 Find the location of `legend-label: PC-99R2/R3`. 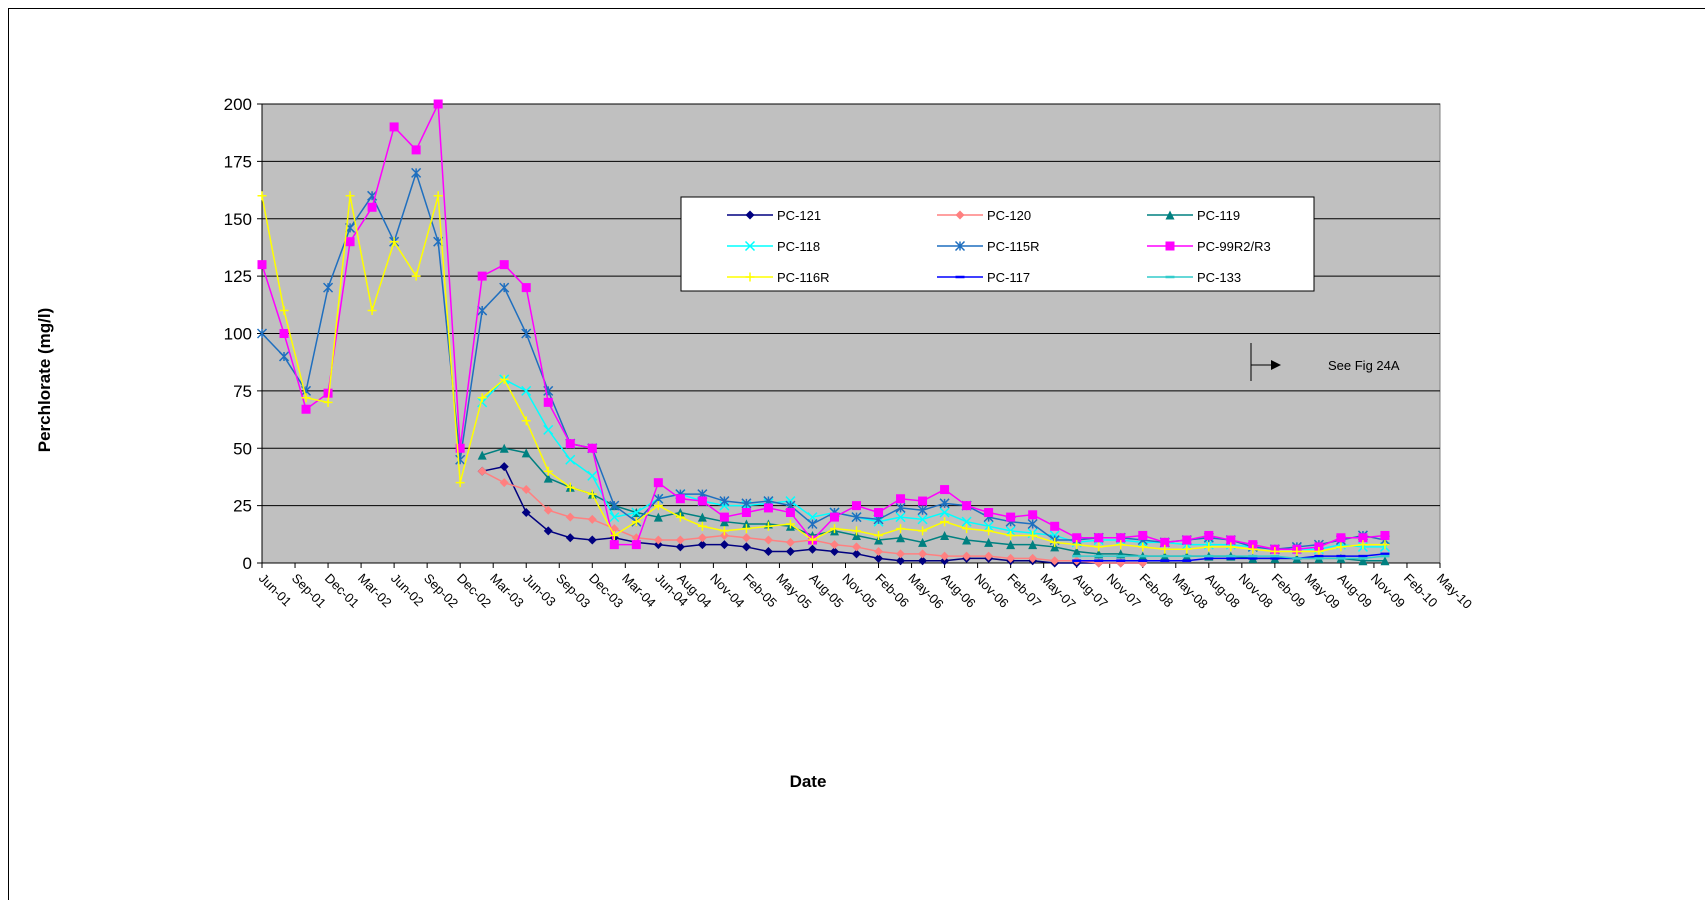

legend-label: PC-99R2/R3 is located at coordinates (1234, 246).